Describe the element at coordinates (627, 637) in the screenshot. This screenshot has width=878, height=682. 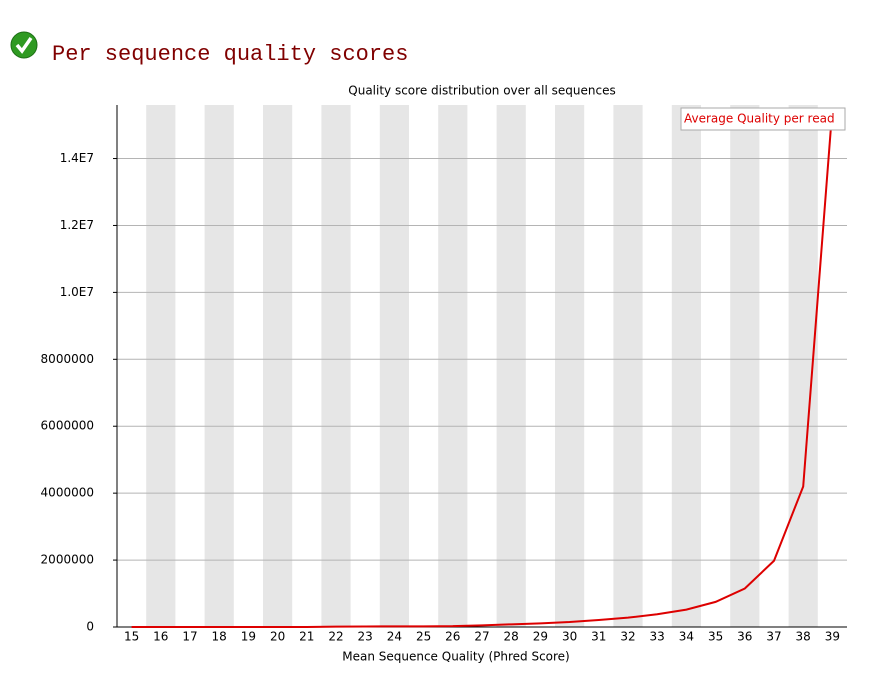
I see `x-tick-label: 32` at that location.